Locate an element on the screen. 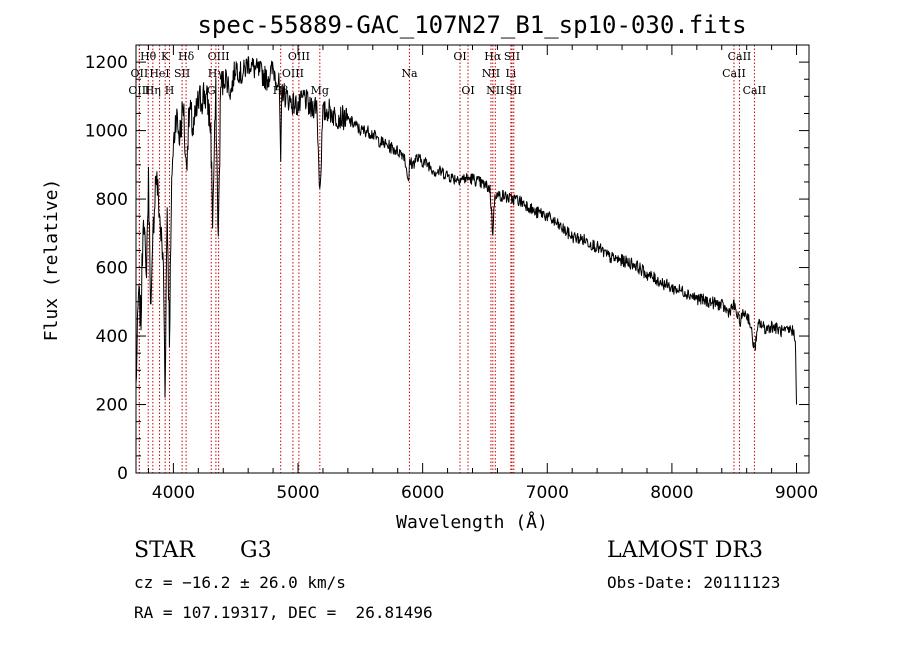 This screenshot has width=900, height=649. x-tick-label: 9000 is located at coordinates (796, 493).